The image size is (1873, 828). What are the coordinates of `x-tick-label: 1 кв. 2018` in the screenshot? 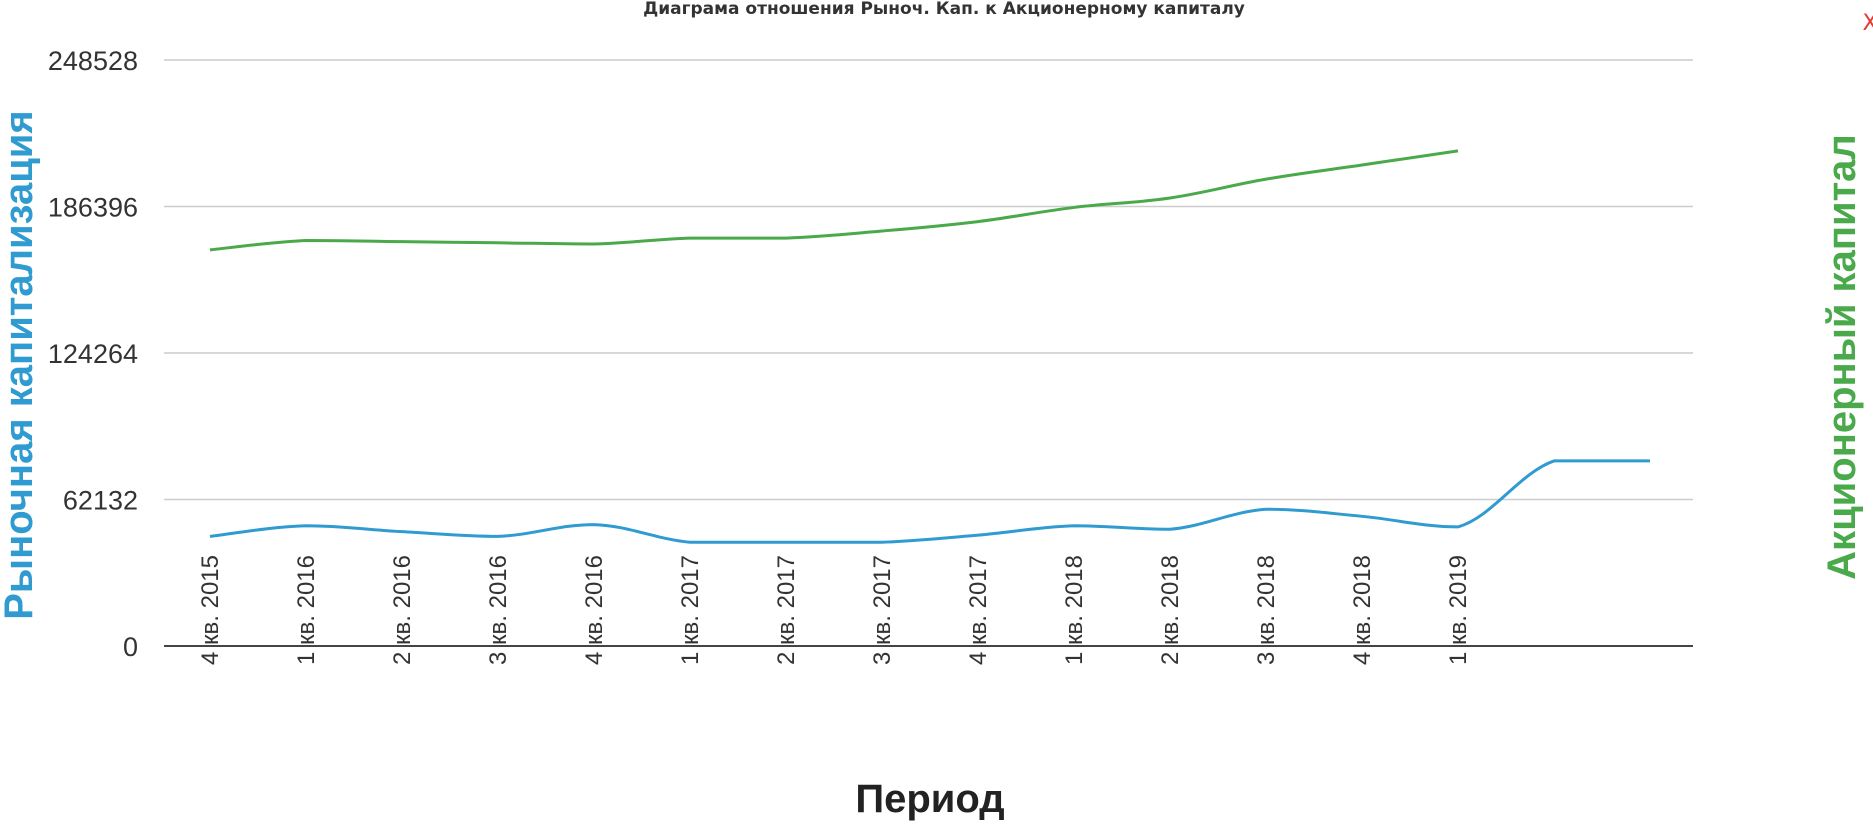 It's located at (1074, 610).